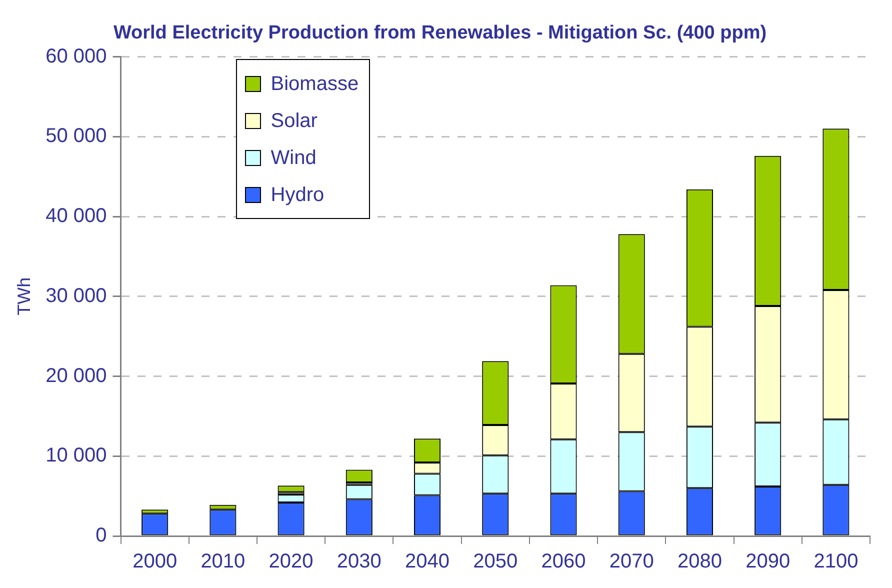 This screenshot has height=588, width=892. What do you see at coordinates (293, 158) in the screenshot?
I see `legend-label: Wind` at bounding box center [293, 158].